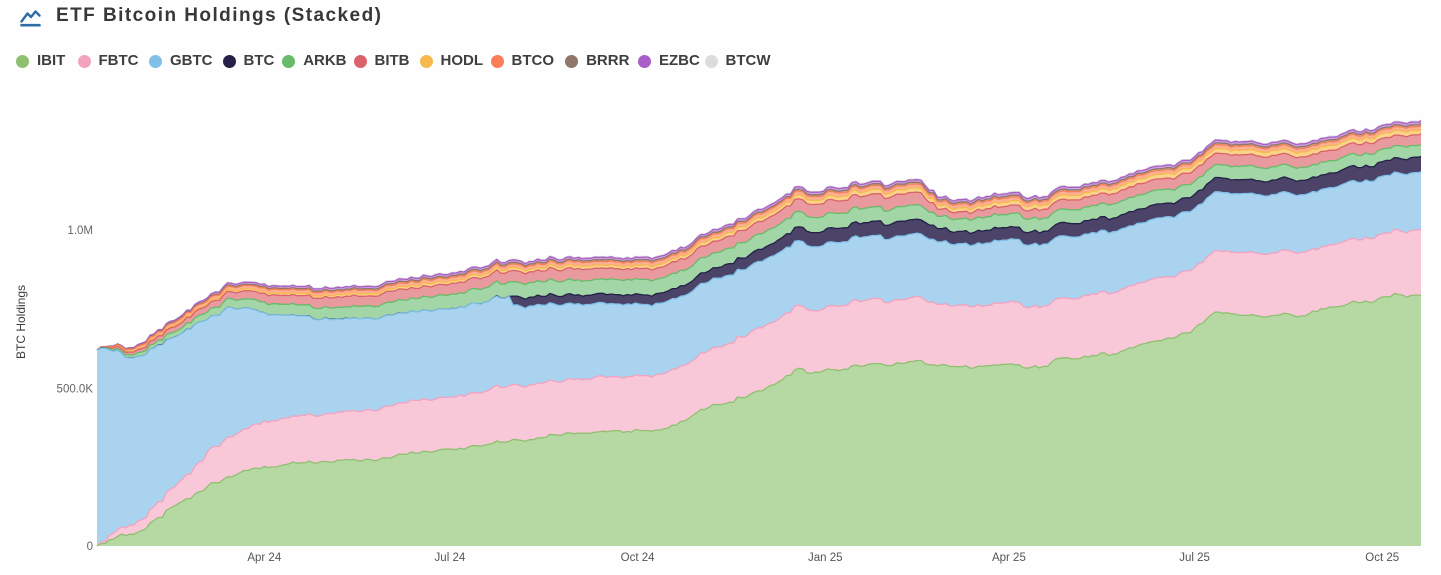  Describe the element at coordinates (21, 322) in the screenshot. I see `svg-text: BTC Holdings` at that location.